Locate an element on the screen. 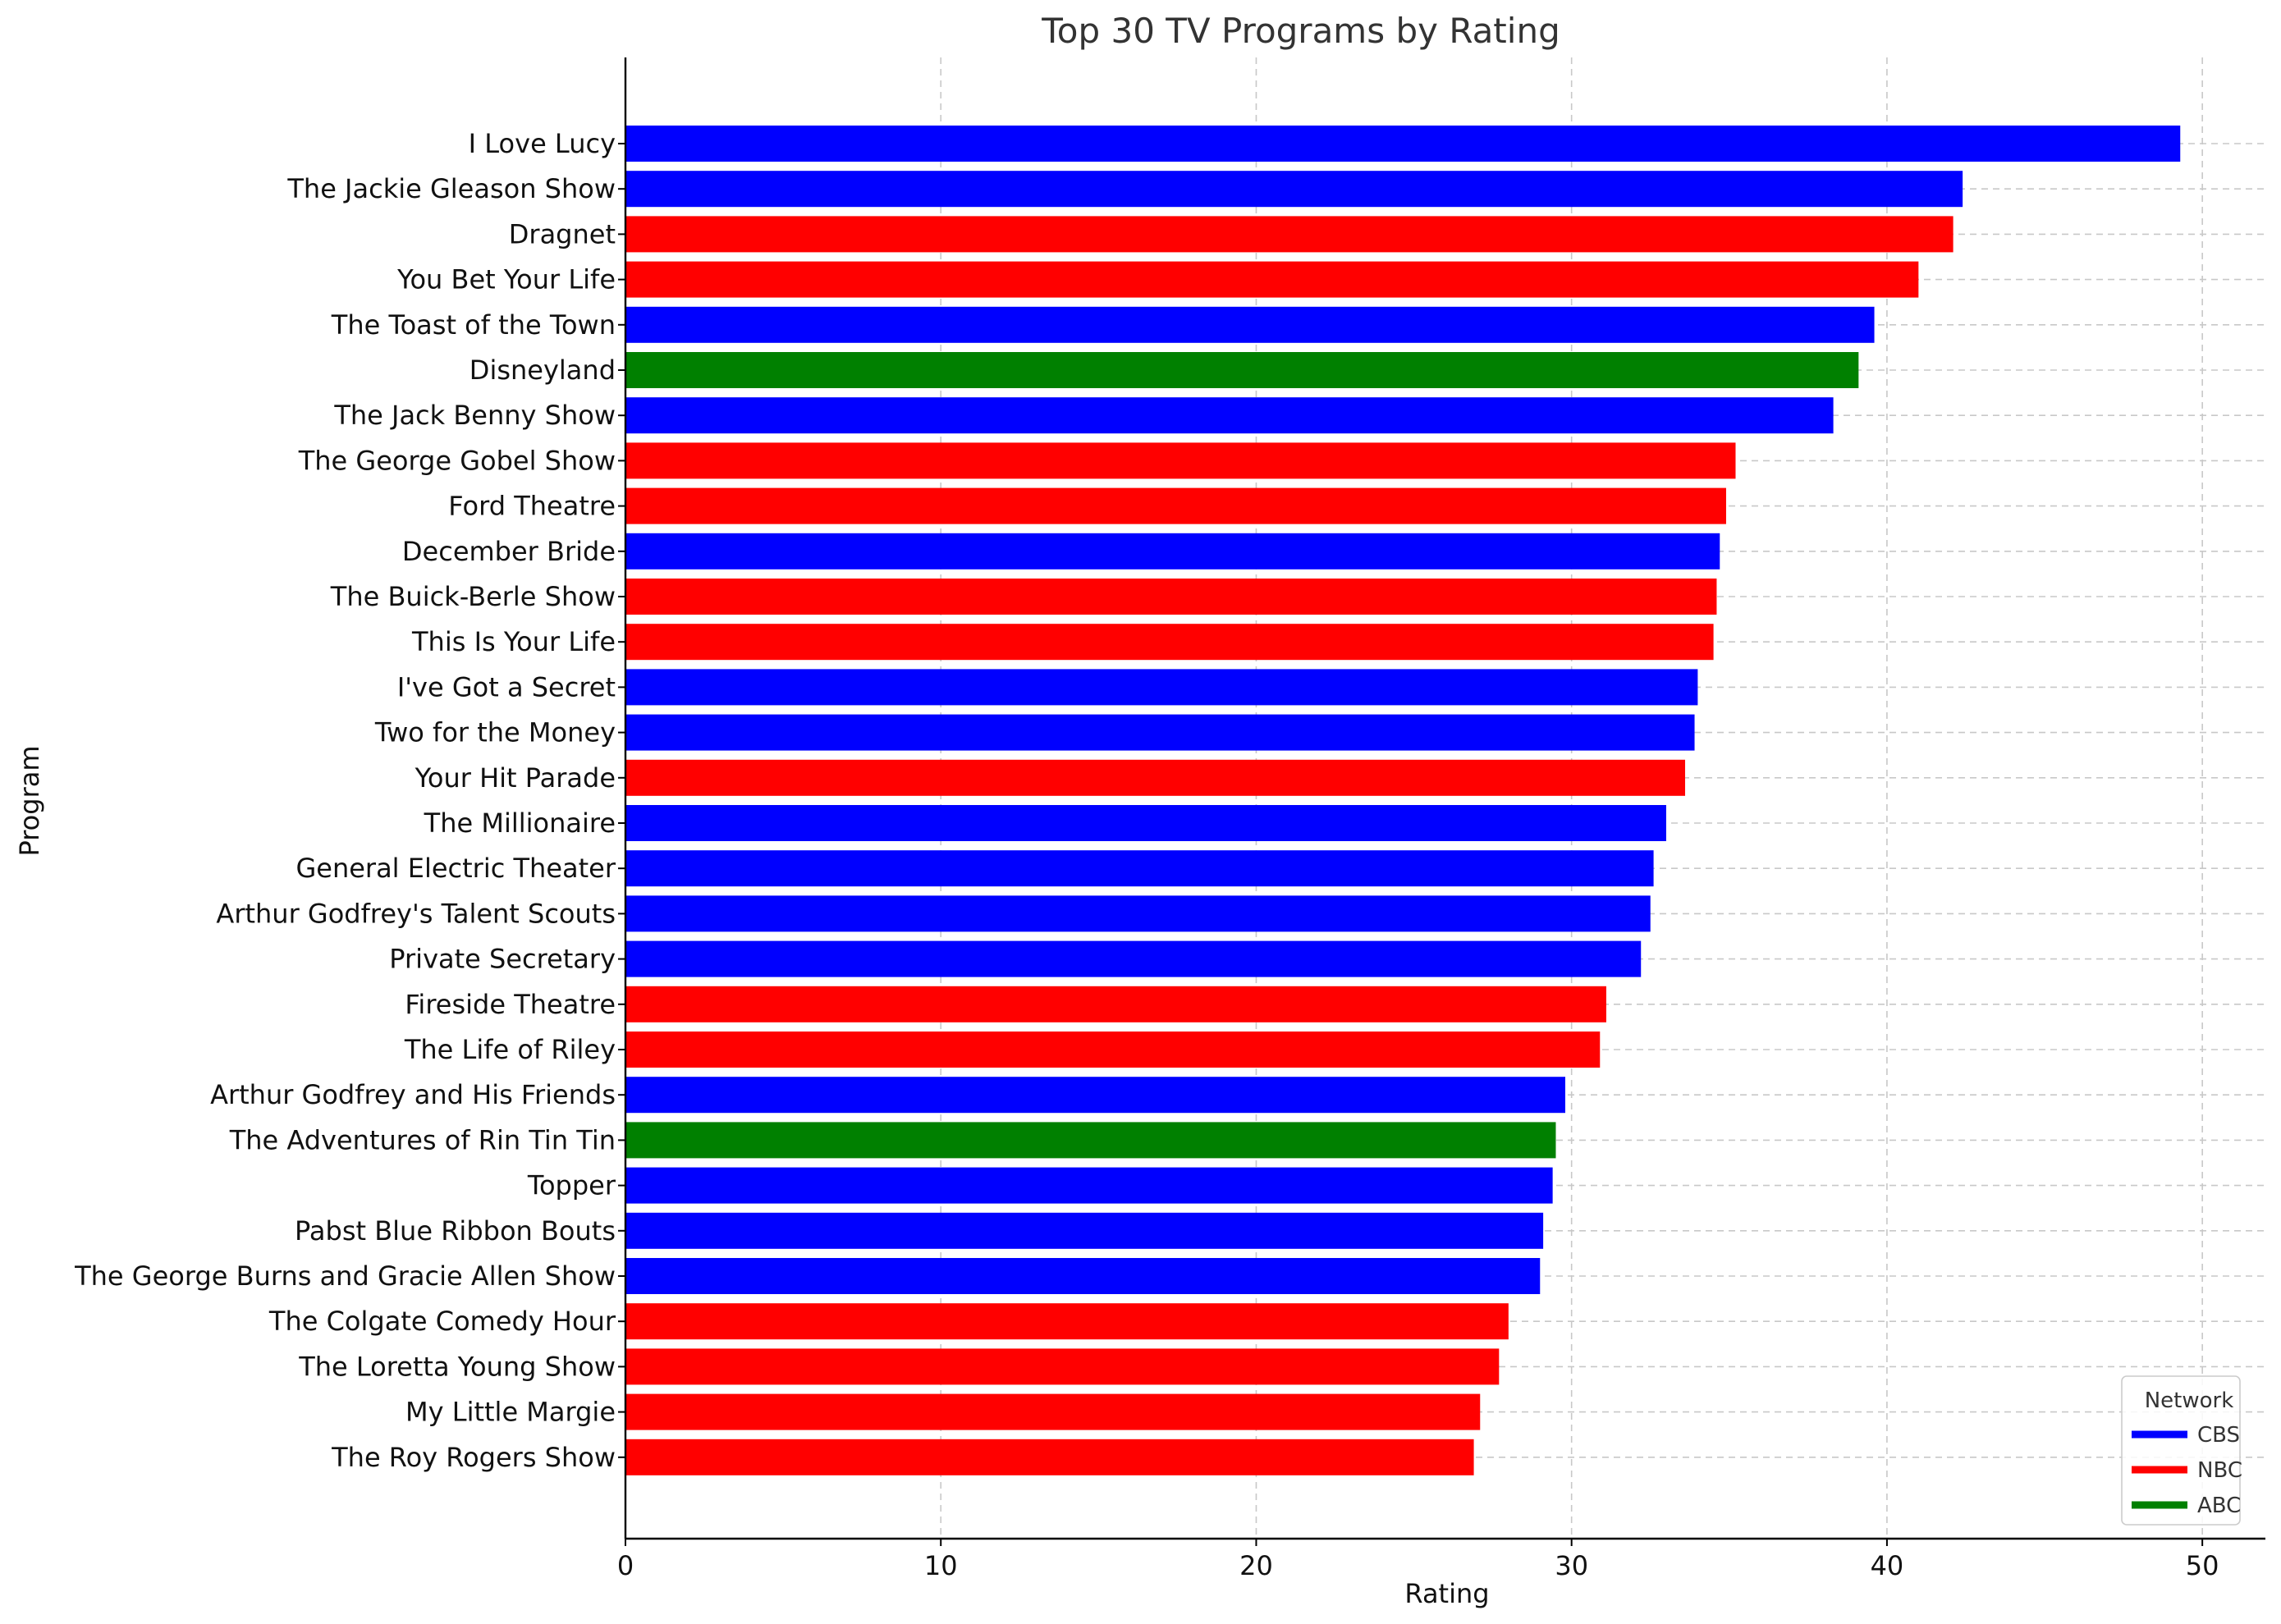  y-tick-label: The Toast of the Town is located at coordinates (473, 325).